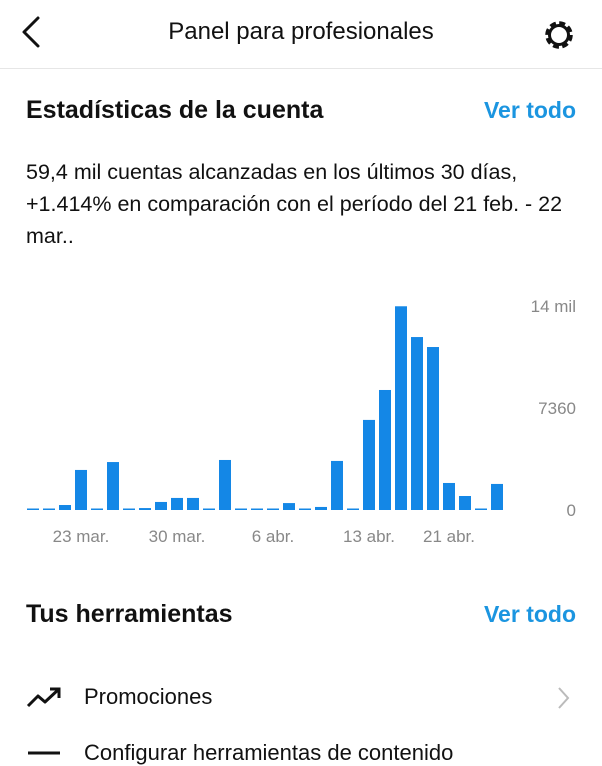 The width and height of the screenshot is (602, 766). Describe the element at coordinates (44, 753) in the screenshot. I see `item-icon` at that location.